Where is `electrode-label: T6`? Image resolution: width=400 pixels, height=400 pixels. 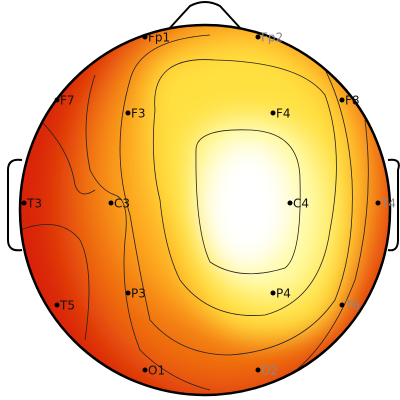 electrode-label: T6 is located at coordinates (352, 306).